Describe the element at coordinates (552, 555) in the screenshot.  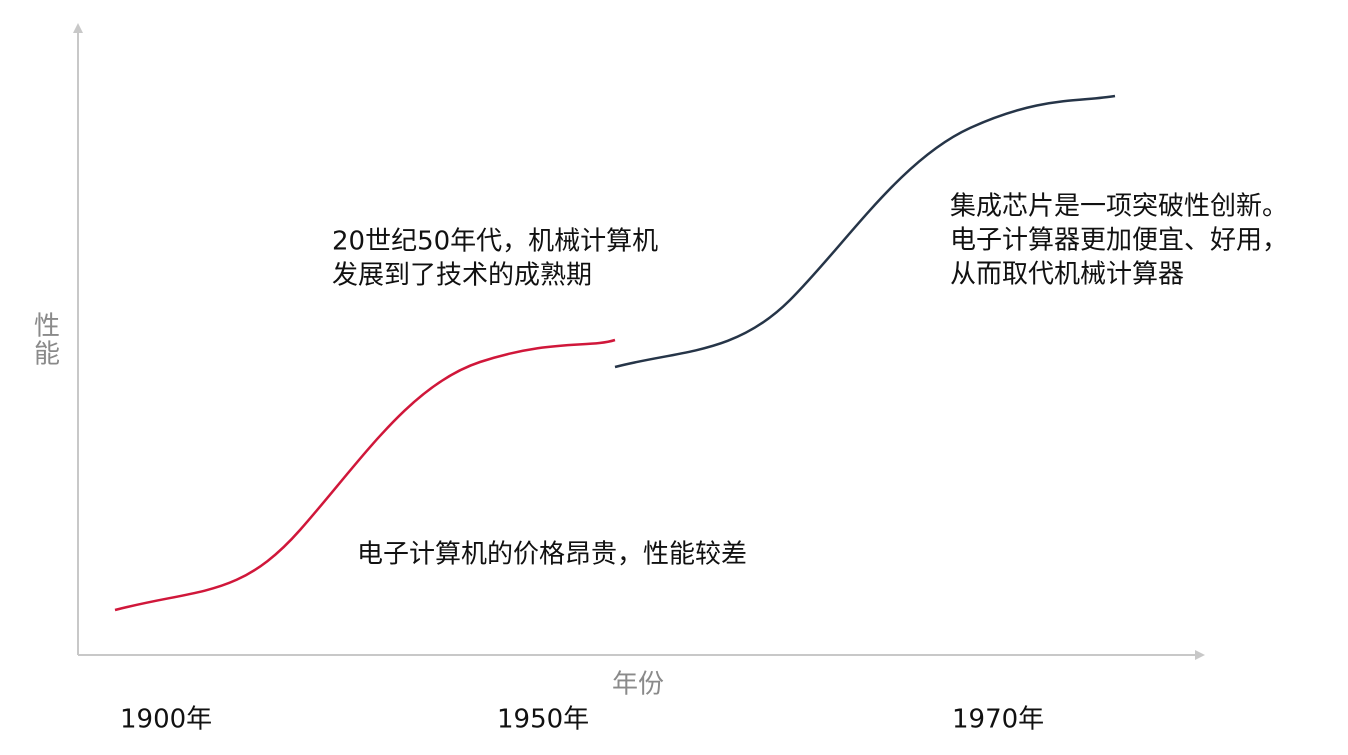
I see `annotation: 电子计算机的价格昂贵，性能较差` at that location.